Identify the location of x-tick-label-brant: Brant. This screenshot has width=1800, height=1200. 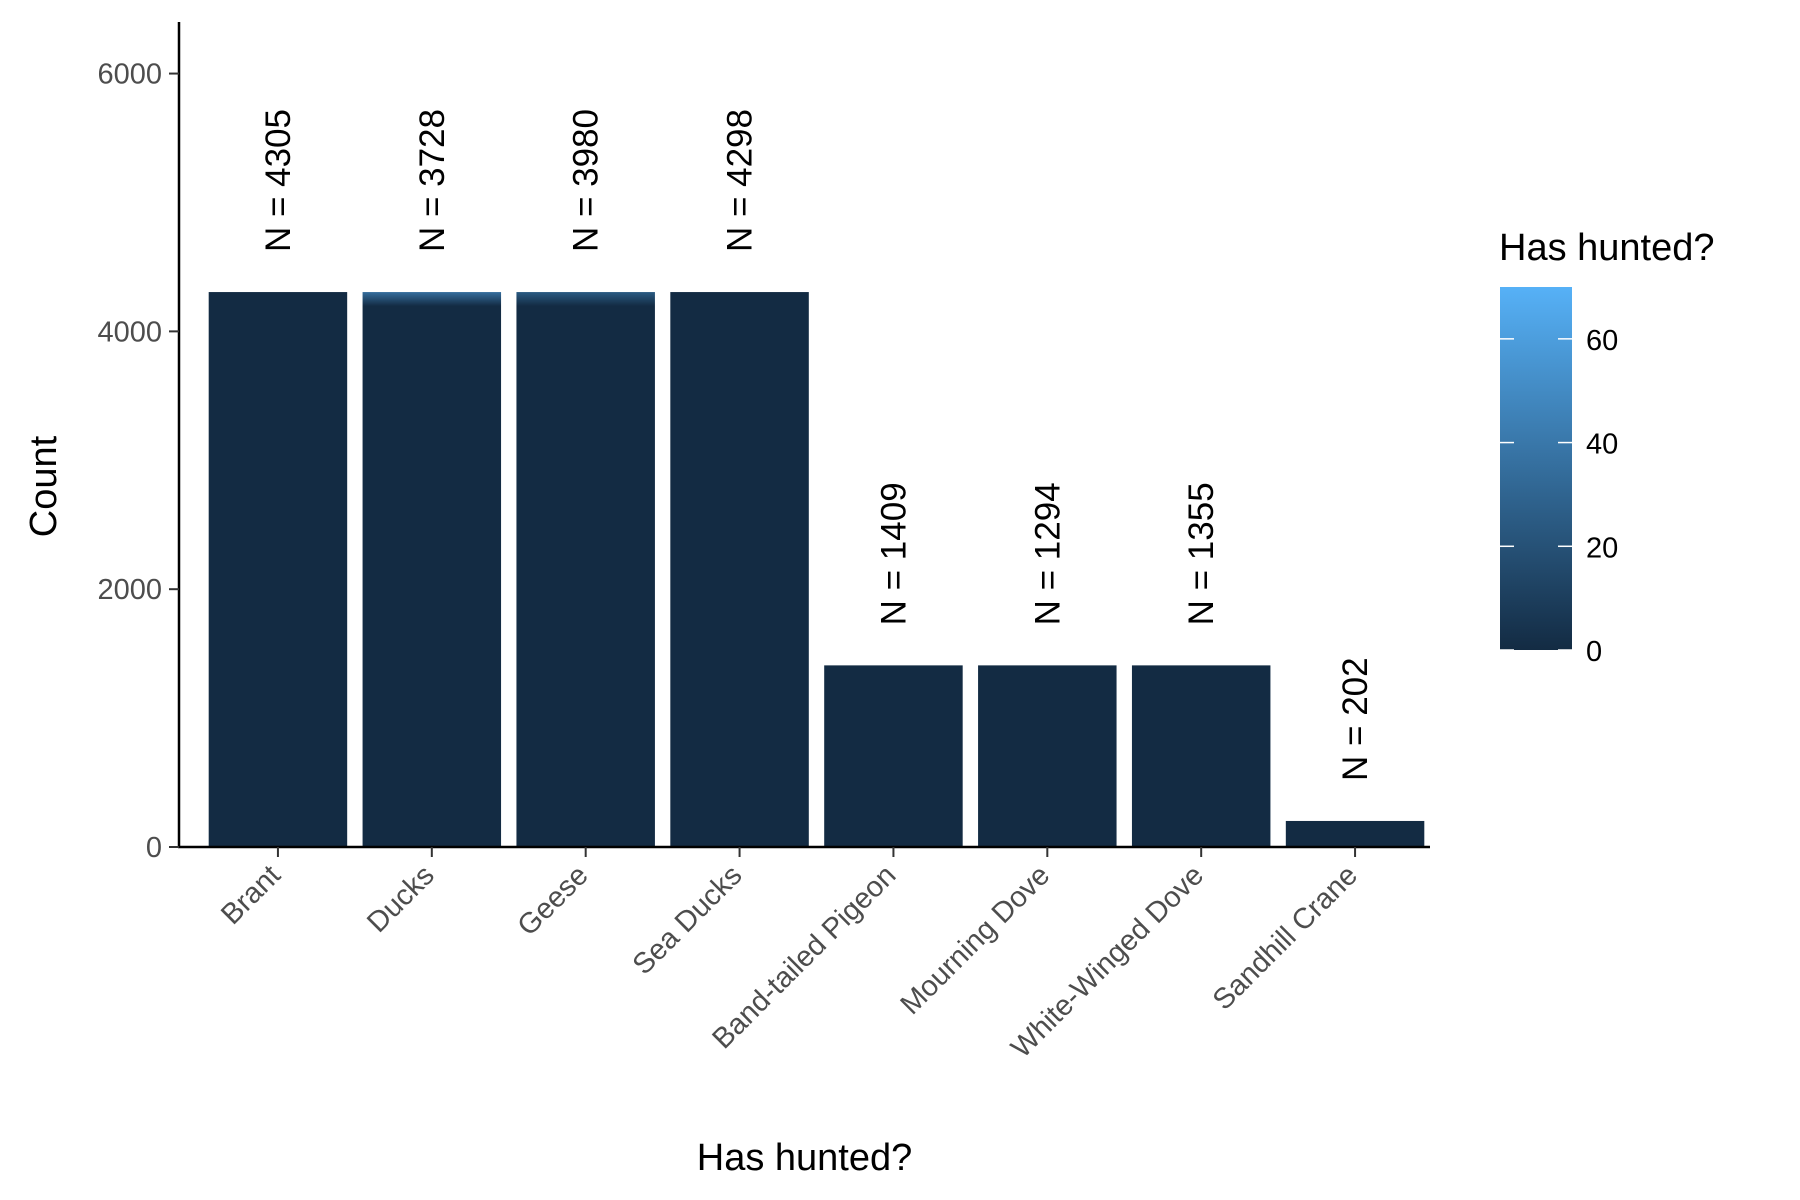
(251, 895).